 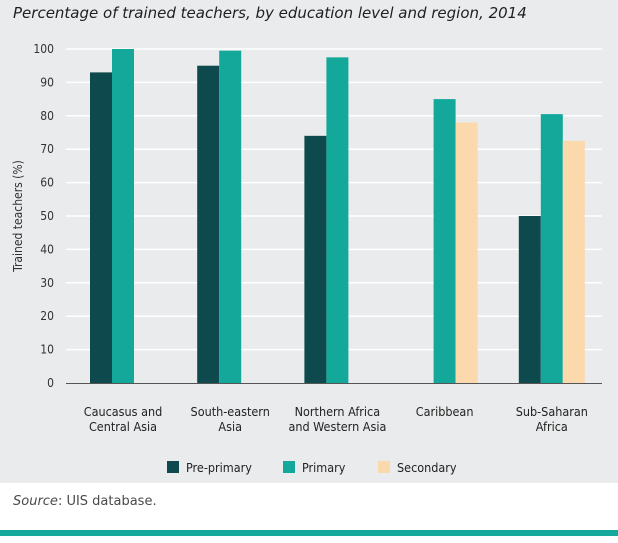 I want to click on category-label: Sub-Saharan Africa, so click(x=552, y=419).